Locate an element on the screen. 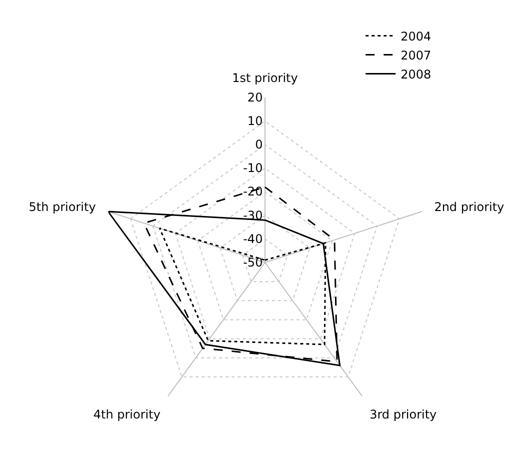  y-tick-label: -40 is located at coordinates (253, 239).